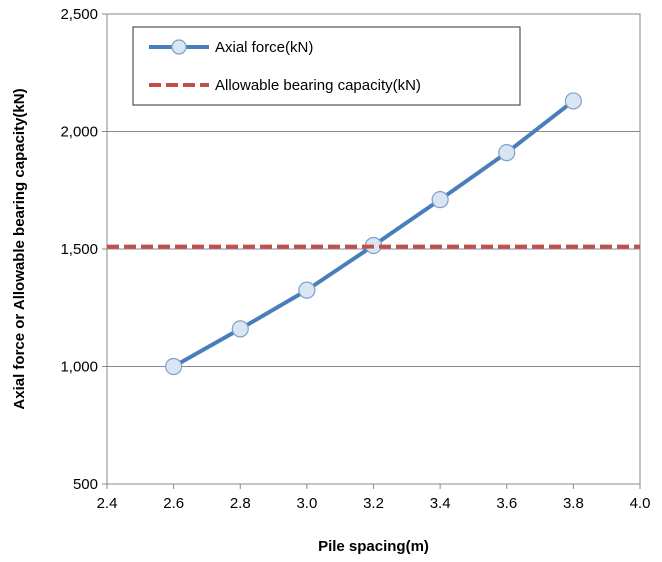 The height and width of the screenshot is (562, 662). Describe the element at coordinates (318, 85) in the screenshot. I see `legend-label: Allowable bearing capacity(kN)` at that location.